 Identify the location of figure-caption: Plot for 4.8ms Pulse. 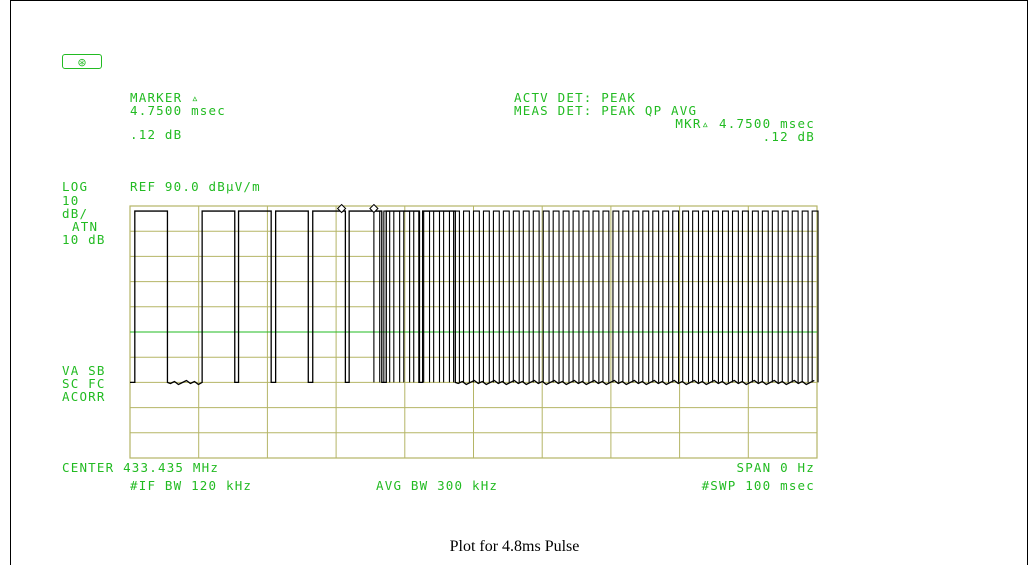
(514, 547).